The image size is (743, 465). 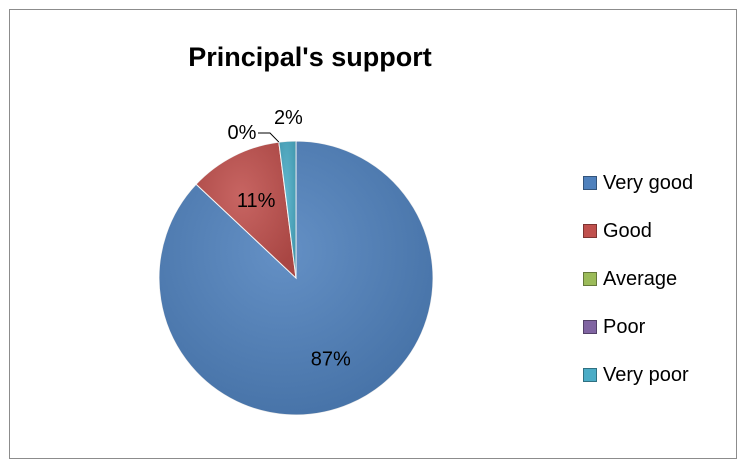 I want to click on leader-line, so click(x=269, y=137).